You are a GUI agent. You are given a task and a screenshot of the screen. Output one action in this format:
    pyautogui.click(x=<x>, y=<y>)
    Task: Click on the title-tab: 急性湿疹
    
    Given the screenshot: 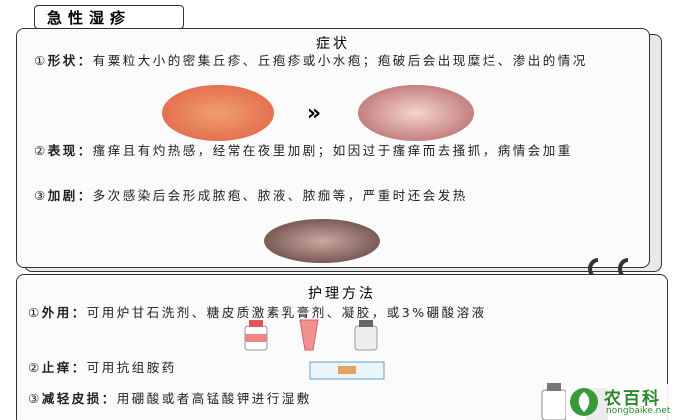 What is the action you would take?
    pyautogui.click(x=109, y=17)
    